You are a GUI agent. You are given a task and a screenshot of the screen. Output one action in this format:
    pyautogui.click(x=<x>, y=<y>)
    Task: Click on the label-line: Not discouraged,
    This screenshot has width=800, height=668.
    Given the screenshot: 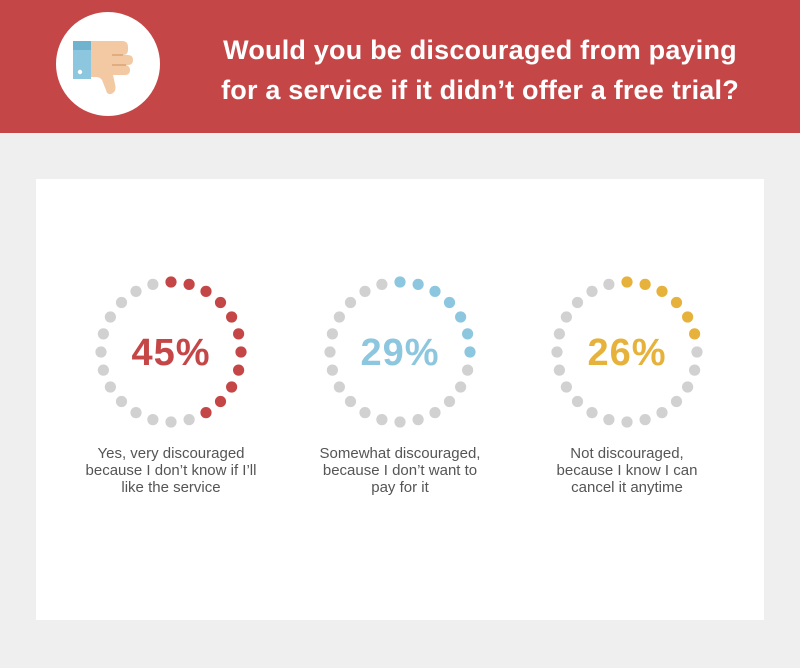 What is the action you would take?
    pyautogui.click(x=627, y=453)
    